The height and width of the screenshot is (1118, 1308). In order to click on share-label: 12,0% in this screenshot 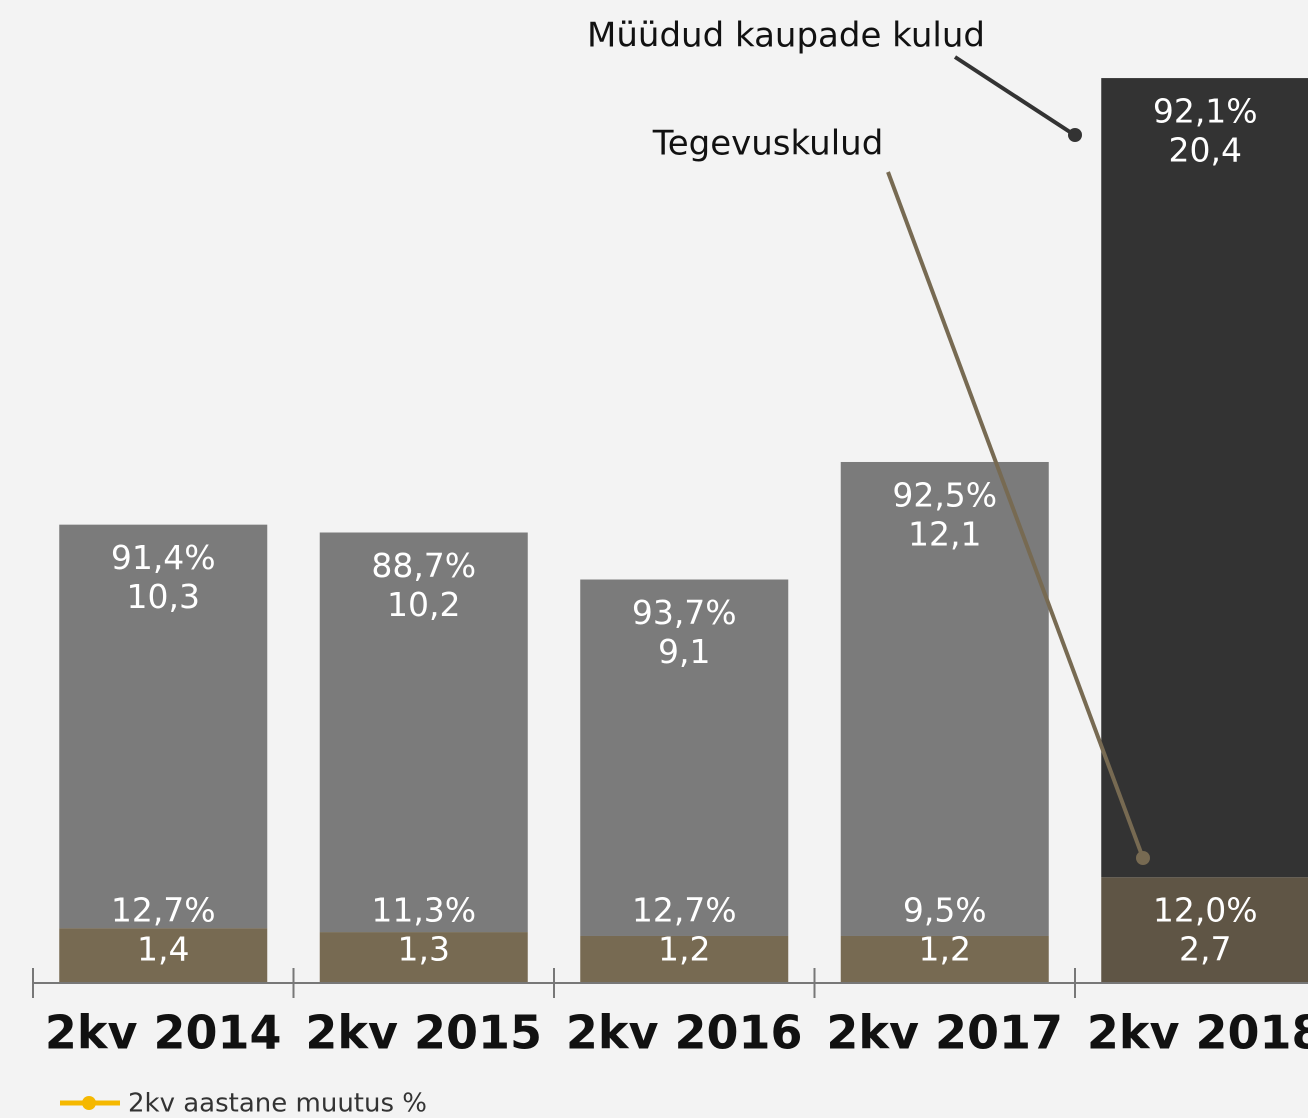, I will do `click(1205, 910)`.